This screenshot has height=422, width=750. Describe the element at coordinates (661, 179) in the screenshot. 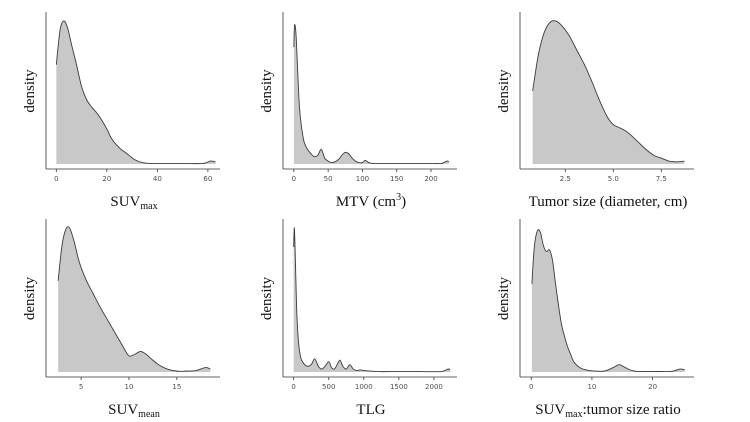

I see `x-tick-label: 7.5` at that location.